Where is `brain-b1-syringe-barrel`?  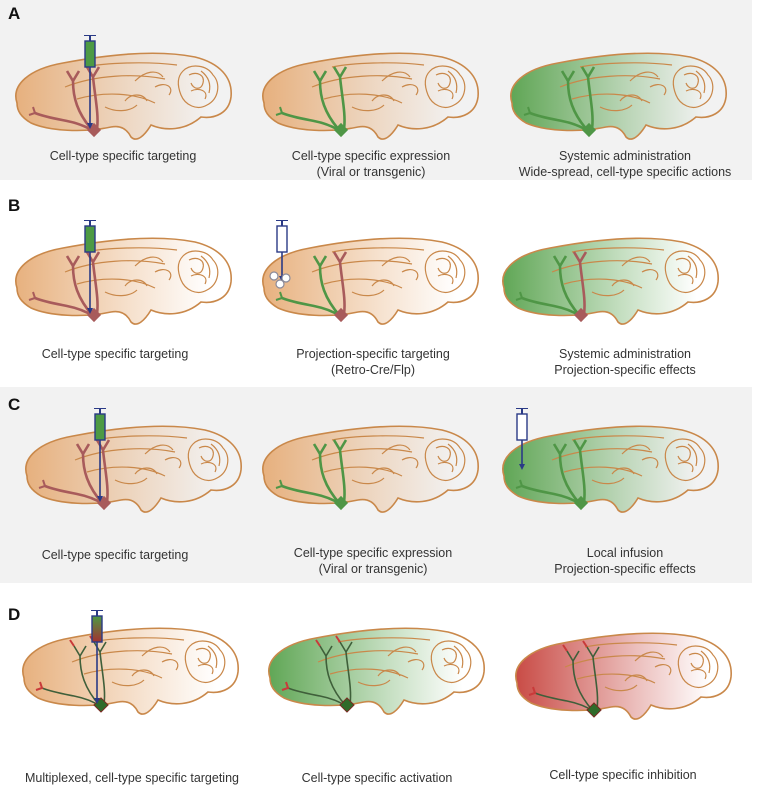 brain-b1-syringe-barrel is located at coordinates (90, 239).